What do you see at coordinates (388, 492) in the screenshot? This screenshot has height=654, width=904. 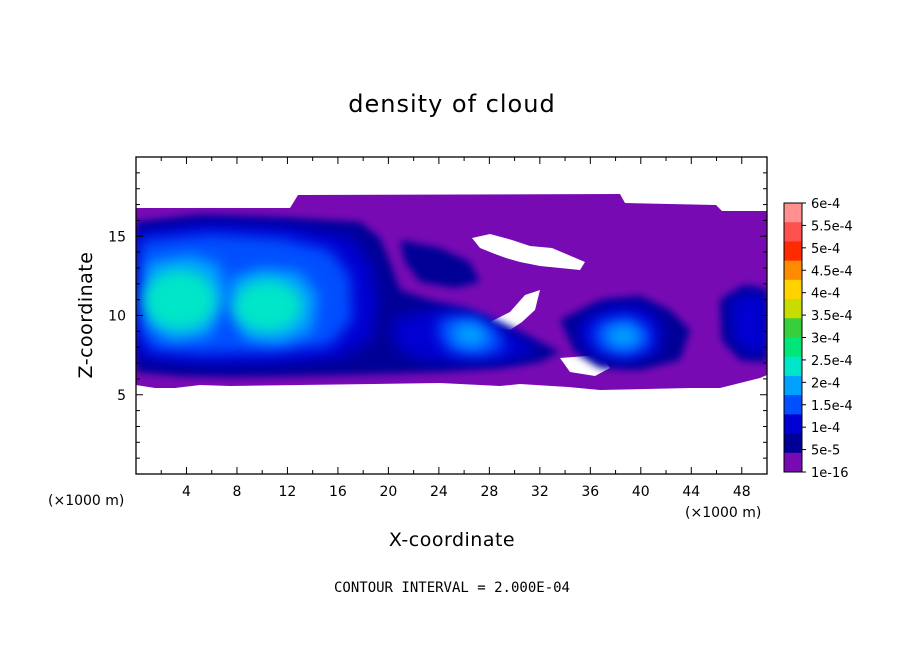 I see `x-tick-label: 20` at bounding box center [388, 492].